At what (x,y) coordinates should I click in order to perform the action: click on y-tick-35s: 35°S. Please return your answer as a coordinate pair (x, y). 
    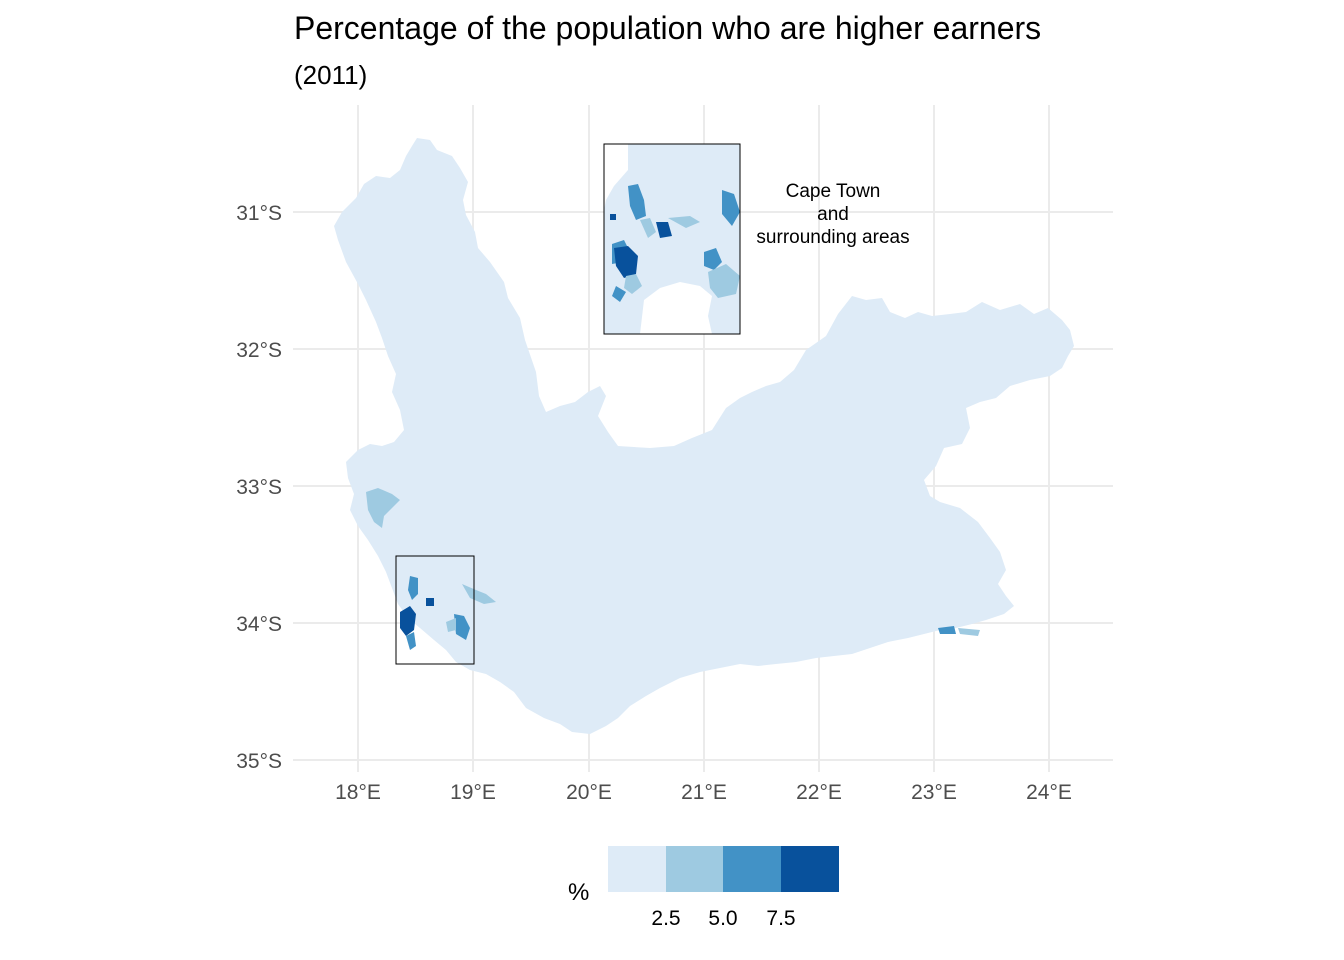
    Looking at the image, I should click on (259, 761).